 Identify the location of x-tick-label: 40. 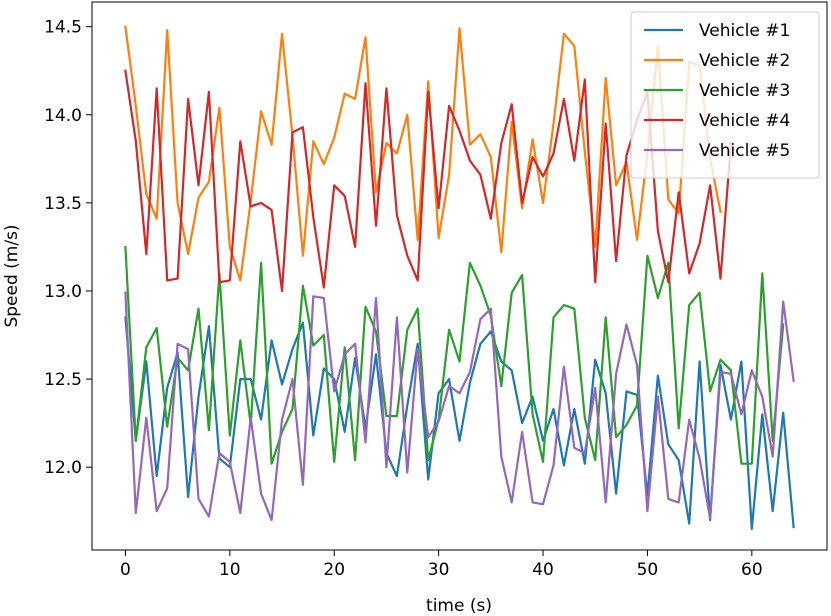
(543, 570).